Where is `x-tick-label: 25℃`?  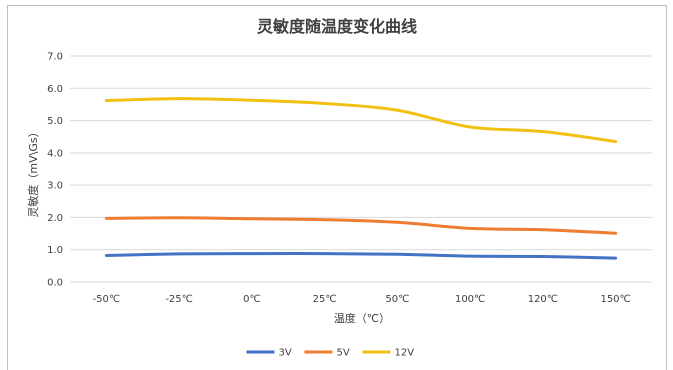
x-tick-label: 25℃ is located at coordinates (325, 299).